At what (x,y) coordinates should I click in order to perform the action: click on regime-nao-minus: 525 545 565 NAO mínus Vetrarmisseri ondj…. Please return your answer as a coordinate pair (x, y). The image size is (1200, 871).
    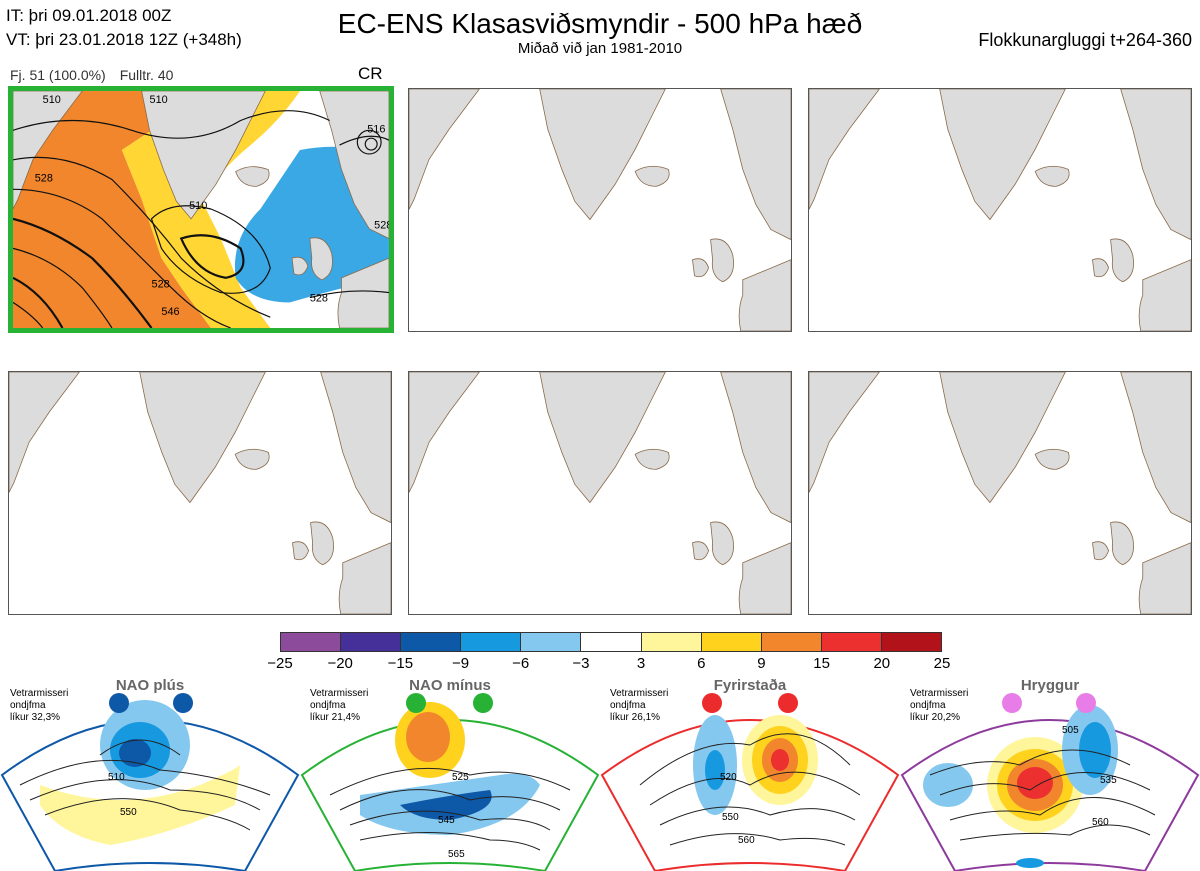
    Looking at the image, I should click on (450, 773).